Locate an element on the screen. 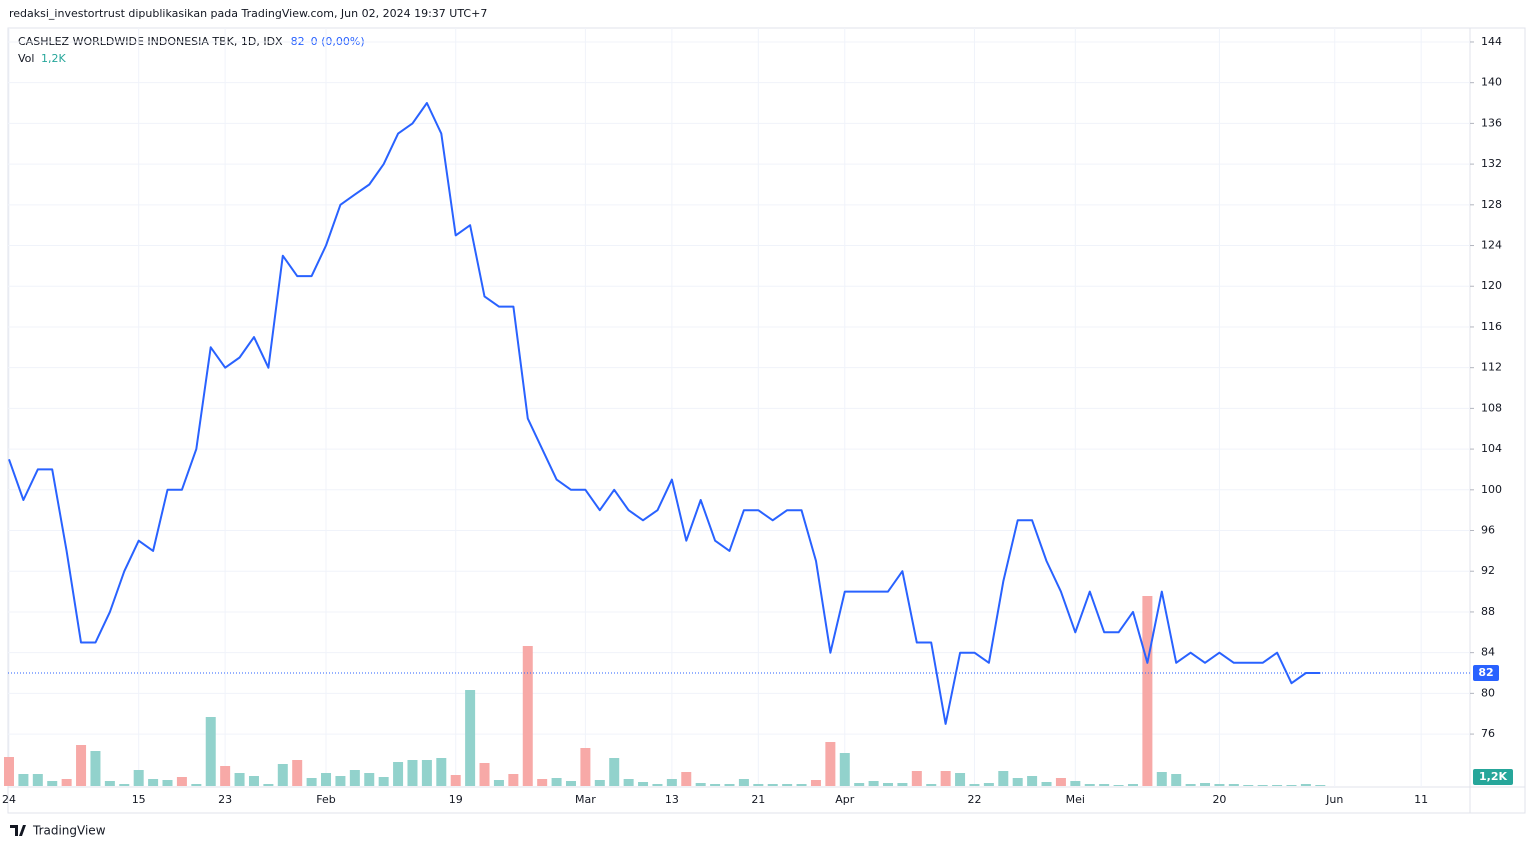  y-tick-label: 80 is located at coordinates (1488, 692).